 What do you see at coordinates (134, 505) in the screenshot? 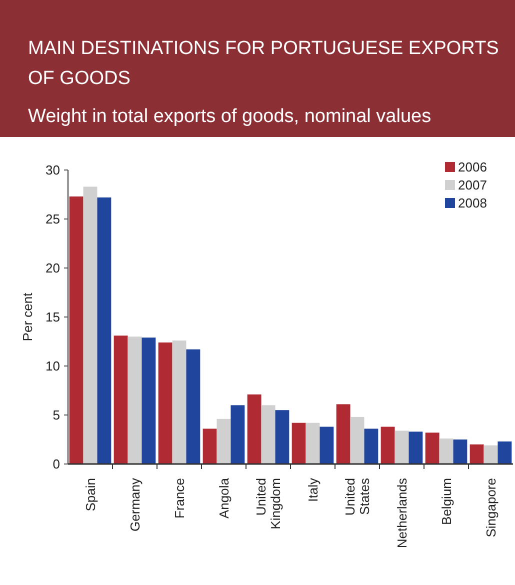
I see `x-tick-label: Germany` at bounding box center [134, 505].